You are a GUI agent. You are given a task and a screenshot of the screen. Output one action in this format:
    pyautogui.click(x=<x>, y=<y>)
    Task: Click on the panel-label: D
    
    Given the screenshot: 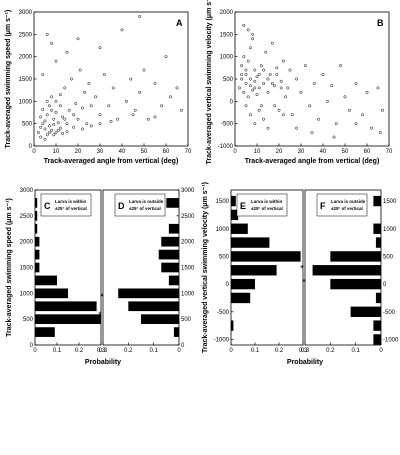 What is the action you would take?
    pyautogui.click(x=121, y=206)
    